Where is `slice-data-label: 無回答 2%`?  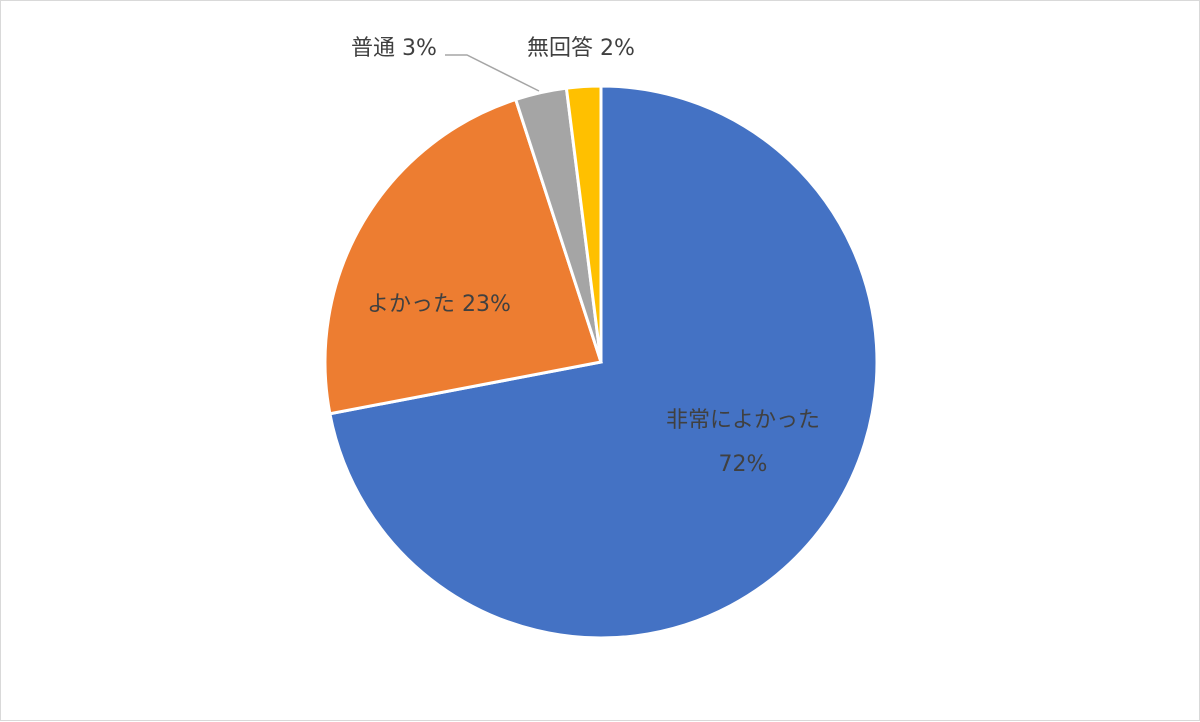
slice-data-label: 無回答 2% is located at coordinates (581, 48).